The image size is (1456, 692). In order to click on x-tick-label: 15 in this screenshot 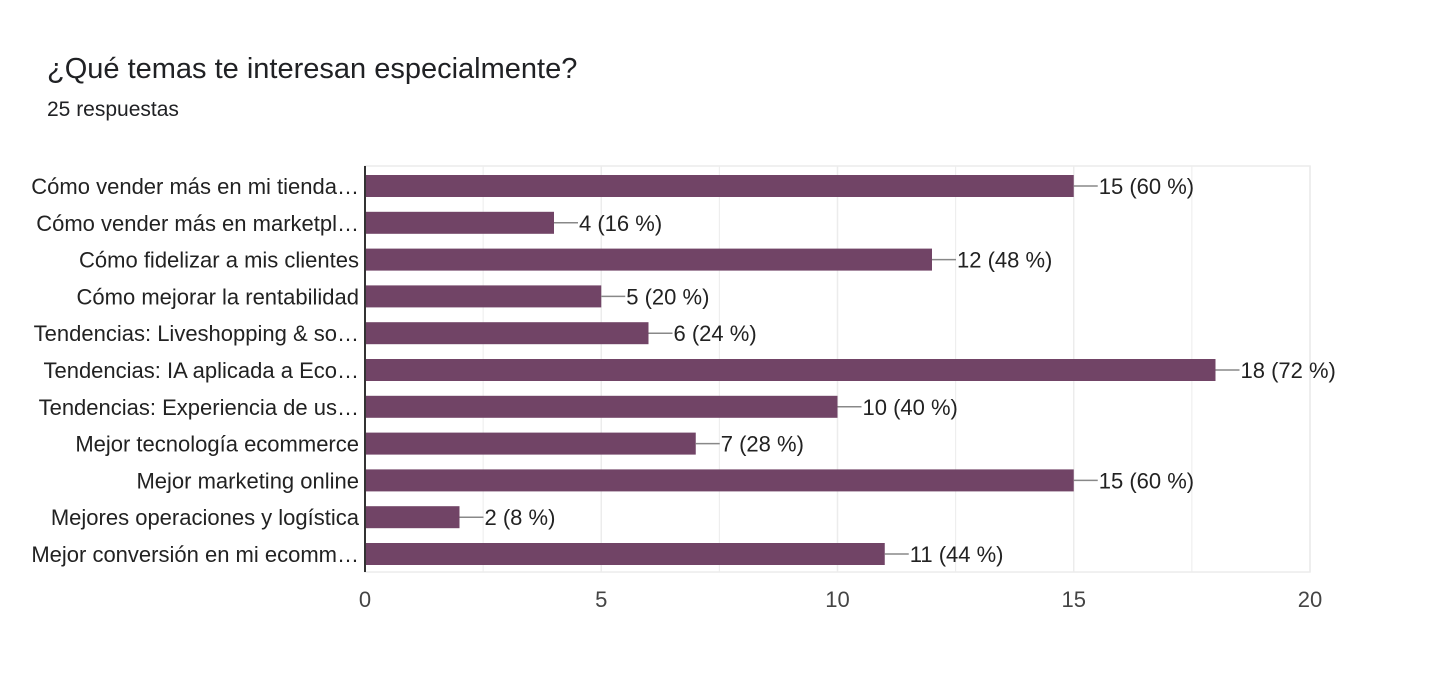, I will do `click(1074, 599)`.